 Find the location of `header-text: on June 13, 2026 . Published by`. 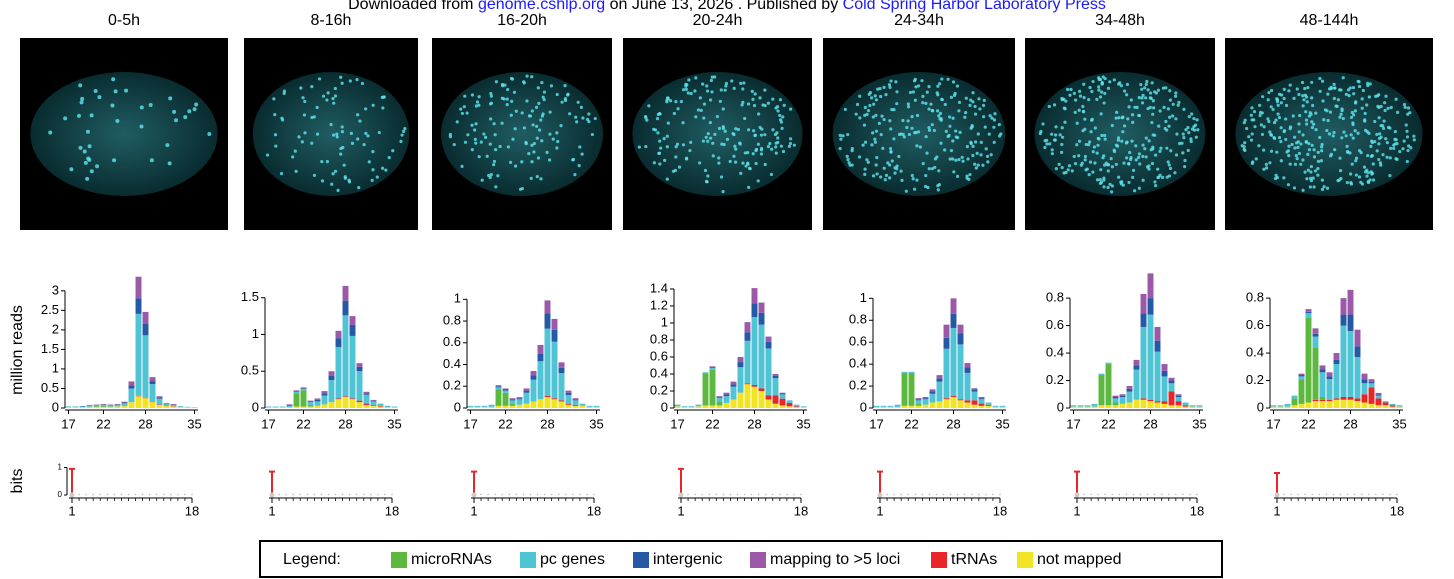

header-text: on June 13, 2026 . Published by is located at coordinates (724, 6).